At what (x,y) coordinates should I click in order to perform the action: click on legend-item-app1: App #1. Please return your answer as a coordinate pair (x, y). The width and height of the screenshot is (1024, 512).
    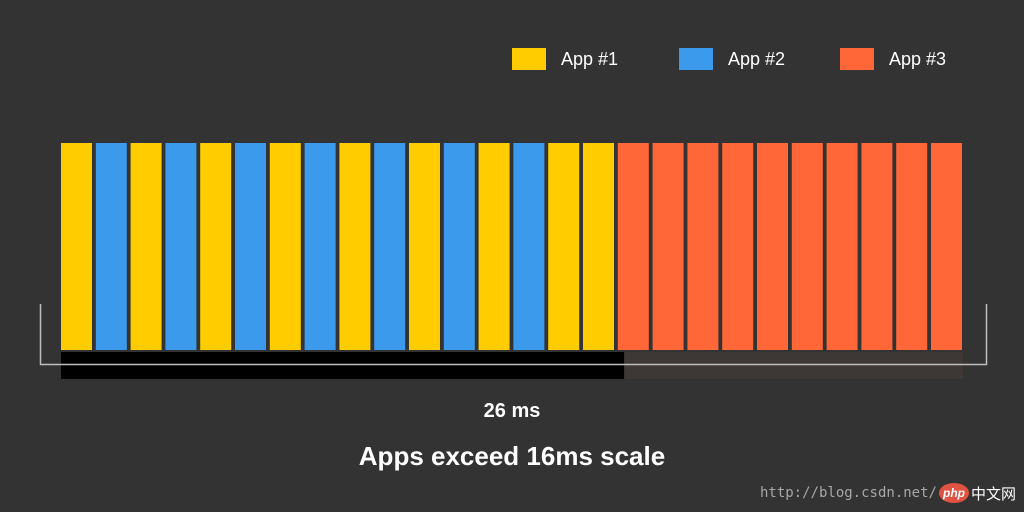
    Looking at the image, I should click on (565, 59).